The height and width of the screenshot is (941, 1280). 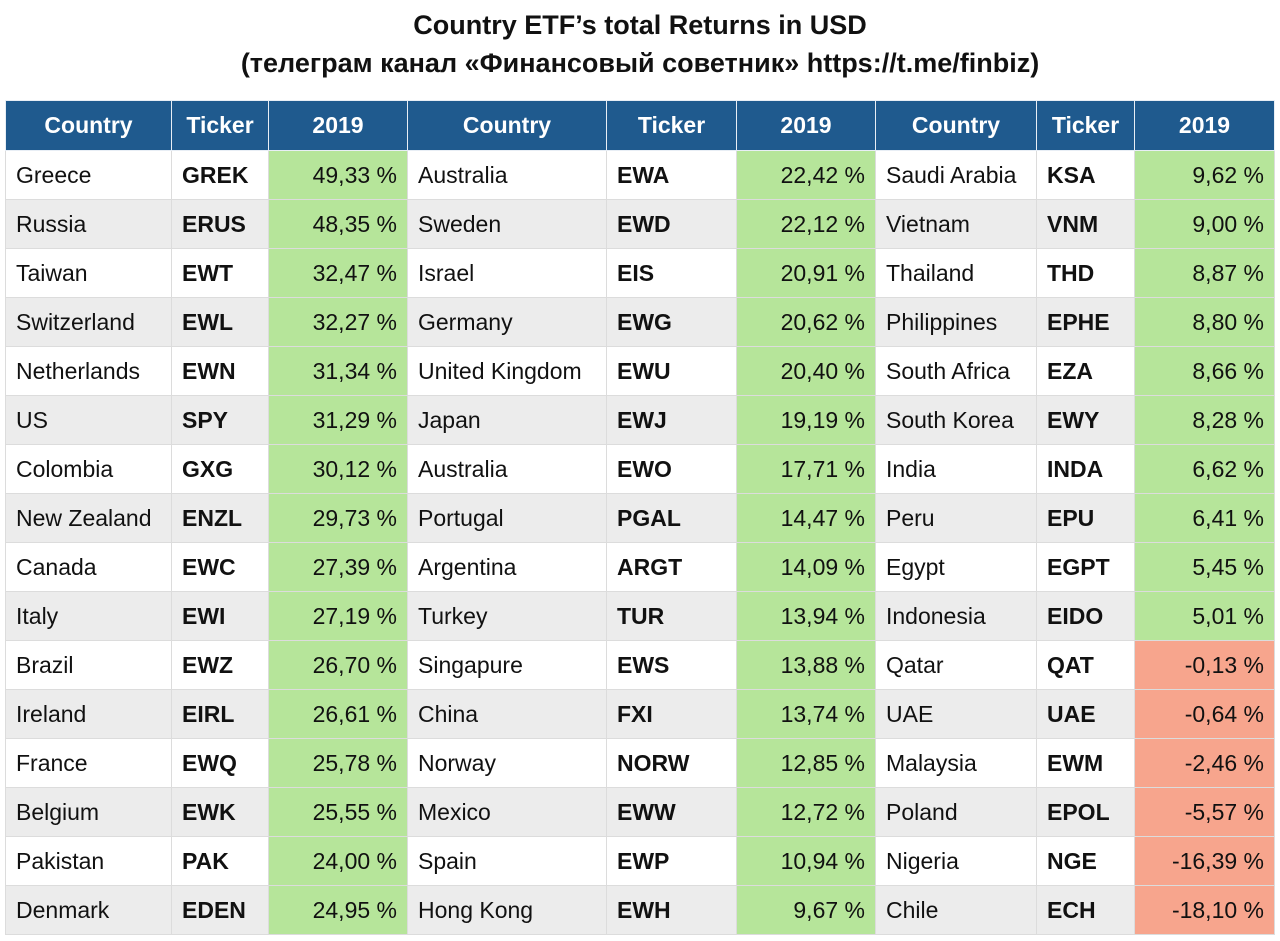 What do you see at coordinates (1204, 812) in the screenshot?
I see `return-cell: -5,57 %` at bounding box center [1204, 812].